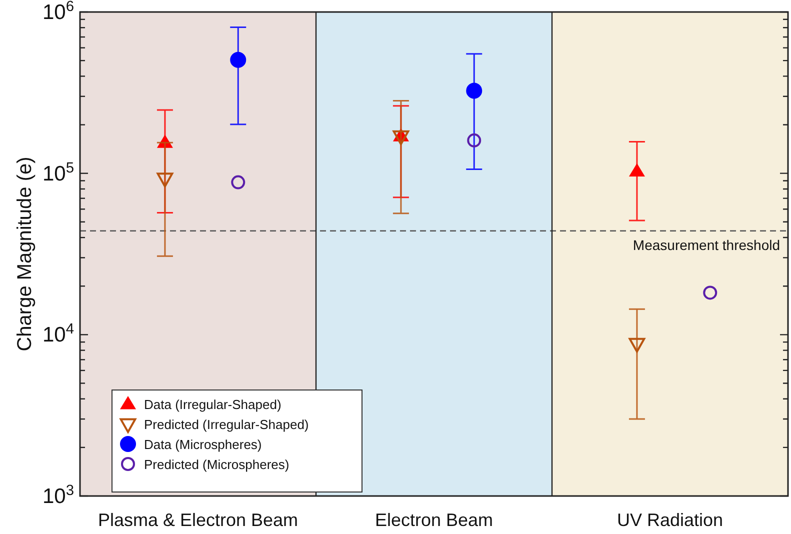 The image size is (791, 534). I want to click on y-tick-label: 10$^{4}$, so click(58, 334).